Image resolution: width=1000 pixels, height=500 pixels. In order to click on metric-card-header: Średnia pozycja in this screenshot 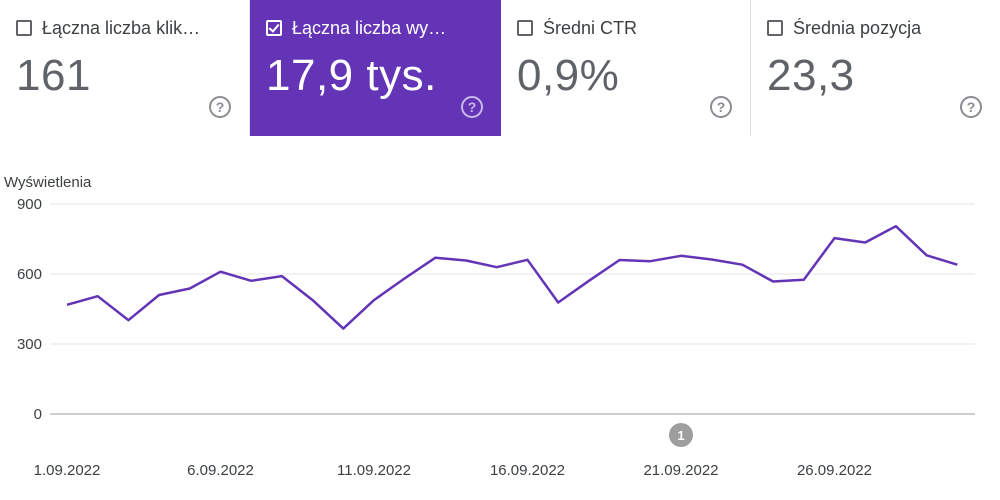, I will do `click(868, 28)`.